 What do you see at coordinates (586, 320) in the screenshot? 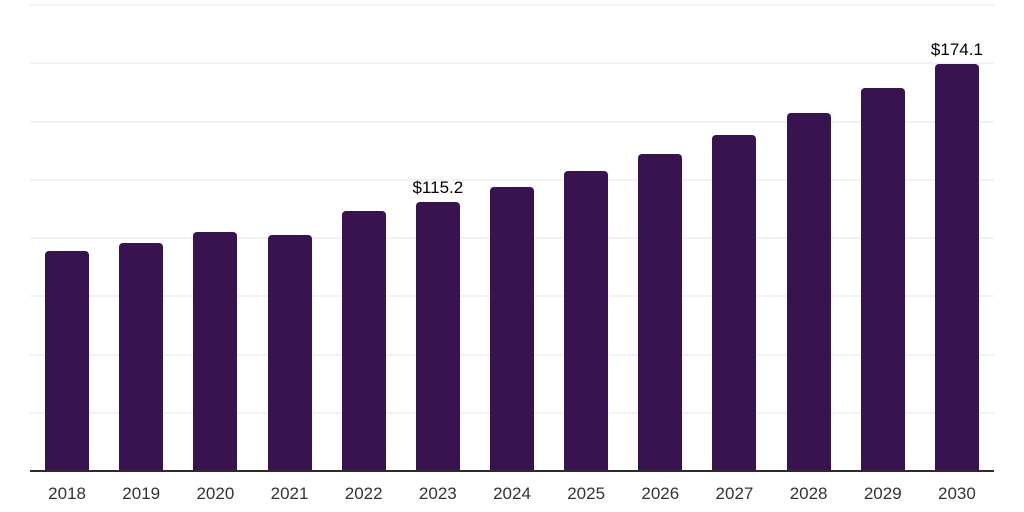
I see `bar-2025` at bounding box center [586, 320].